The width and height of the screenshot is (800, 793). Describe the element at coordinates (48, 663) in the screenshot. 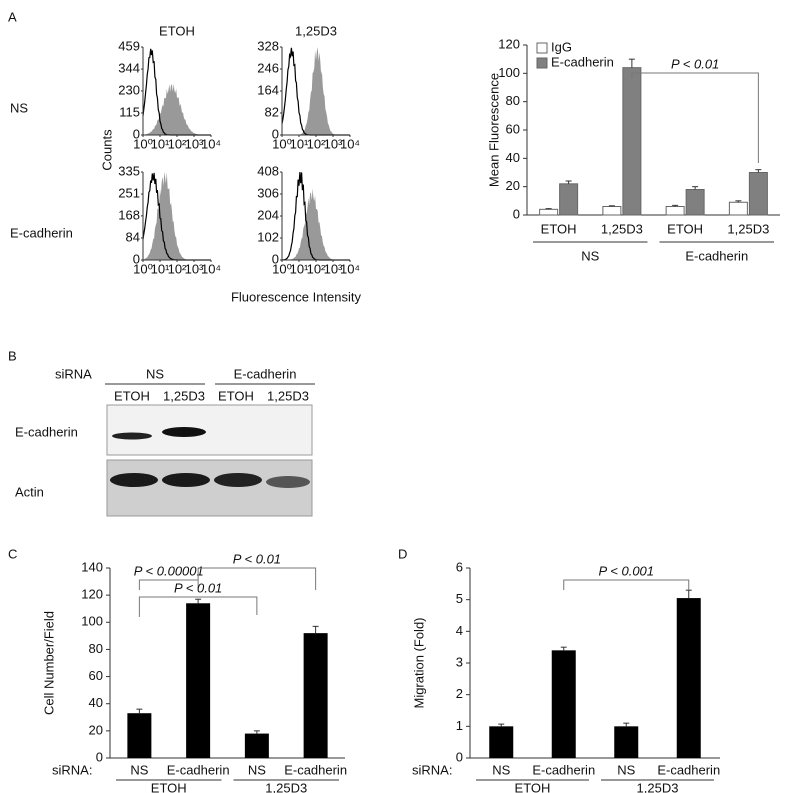

I see `y-axis-label: Cell Number/Field` at that location.